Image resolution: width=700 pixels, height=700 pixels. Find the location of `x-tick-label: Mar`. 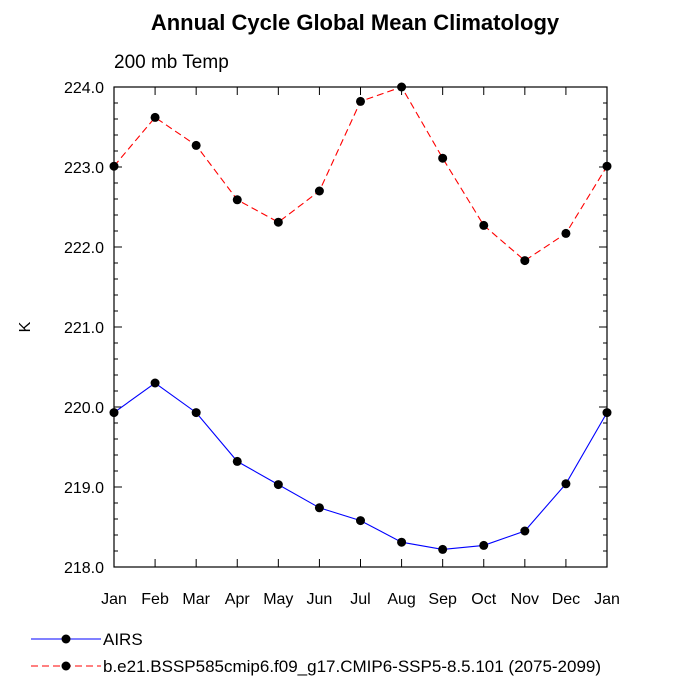

x-tick-label: Mar is located at coordinates (196, 599).